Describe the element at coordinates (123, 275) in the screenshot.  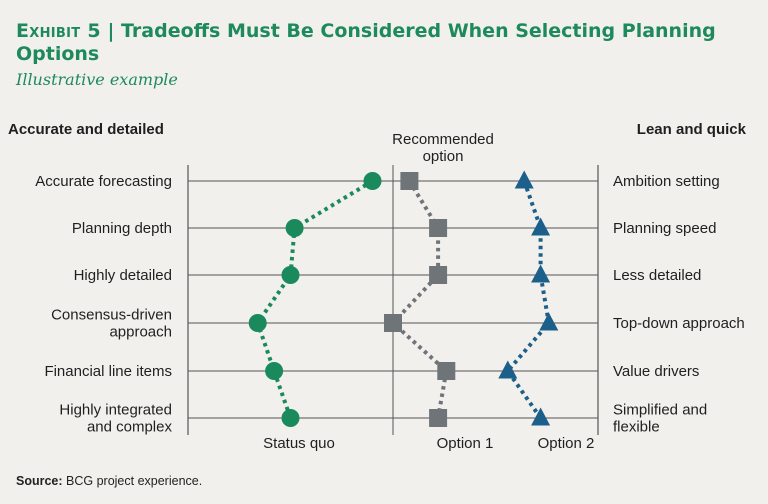
I see `left-label-row-3-line-1: Highly detailed` at that location.